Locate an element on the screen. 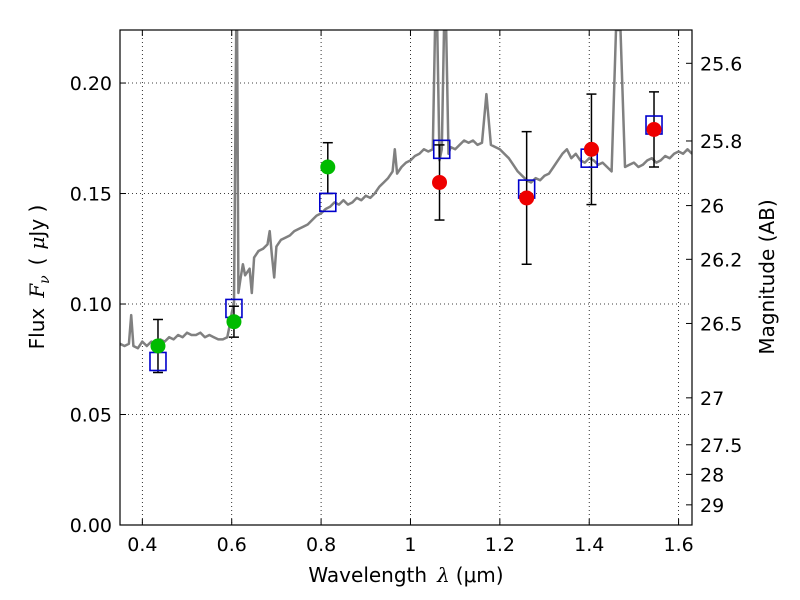 The height and width of the screenshot is (600, 800). right-tick-label: 27.5 is located at coordinates (721, 446).